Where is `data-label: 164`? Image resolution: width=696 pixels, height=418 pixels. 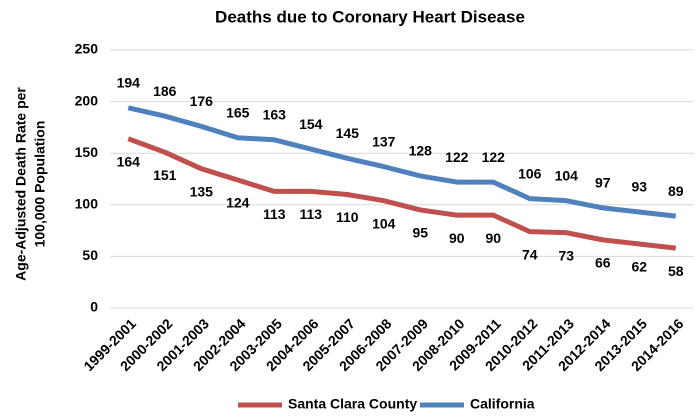
data-label: 164 is located at coordinates (129, 161).